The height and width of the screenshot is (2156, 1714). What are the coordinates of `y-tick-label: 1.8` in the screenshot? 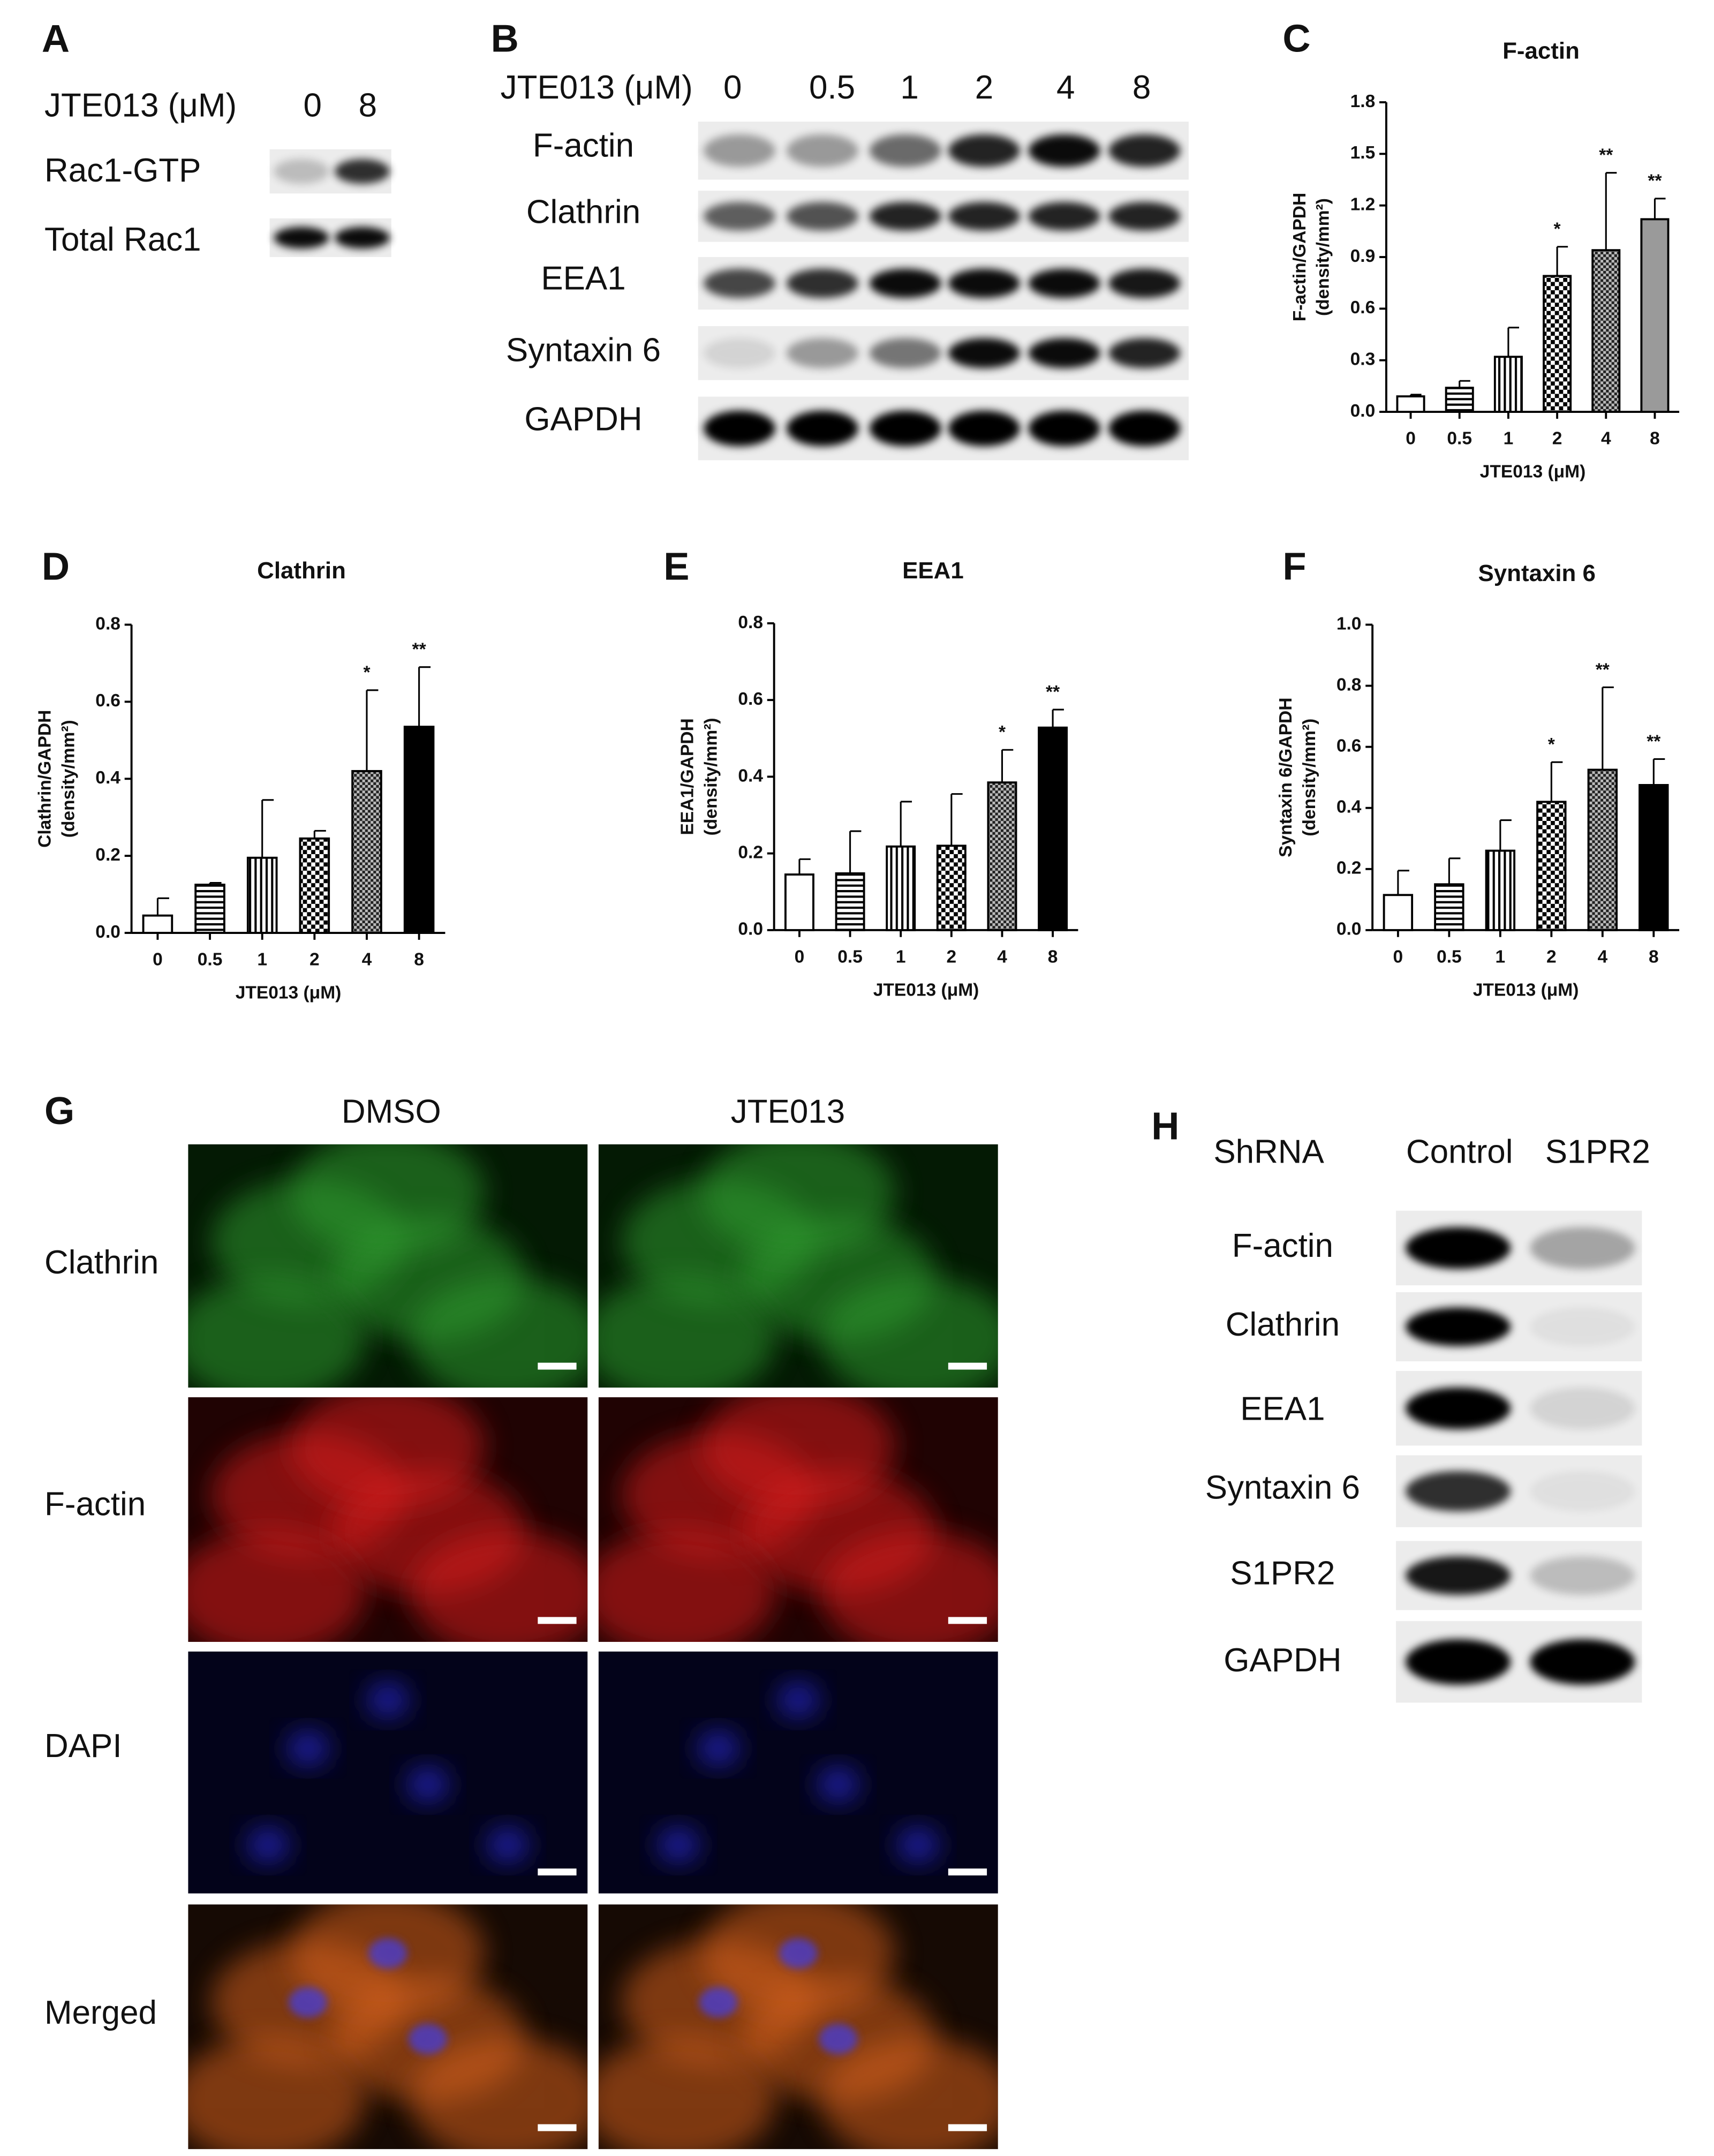 It's located at (1363, 101).